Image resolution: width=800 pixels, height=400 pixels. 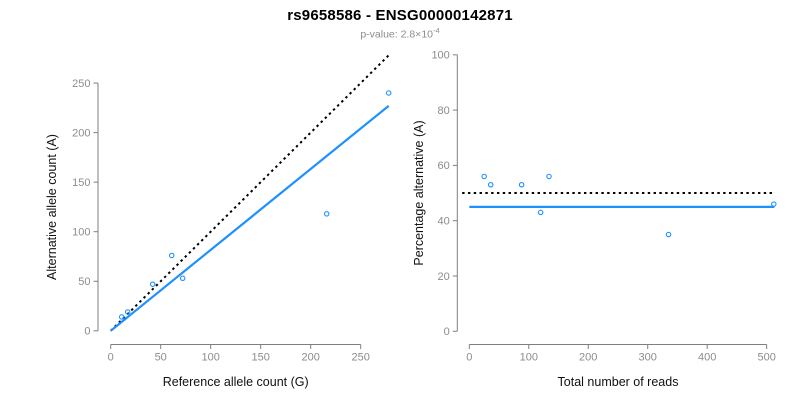 I want to click on y-axis-title: Percentage alternative (A), so click(x=419, y=192).